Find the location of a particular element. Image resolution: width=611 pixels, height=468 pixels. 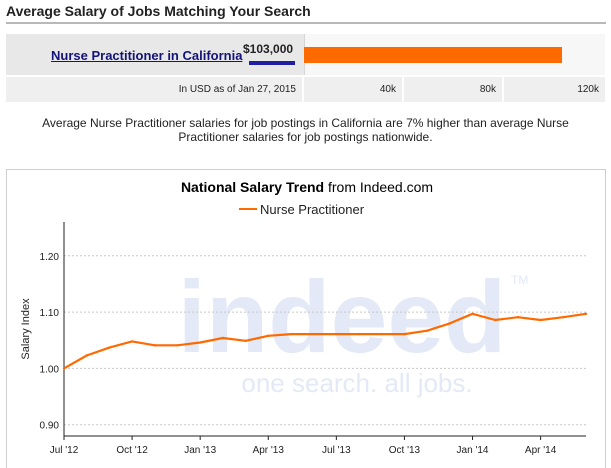

salary-scale-row: In USD as of Jan 27, 2015 40k 80k 120k is located at coordinates (305, 89).